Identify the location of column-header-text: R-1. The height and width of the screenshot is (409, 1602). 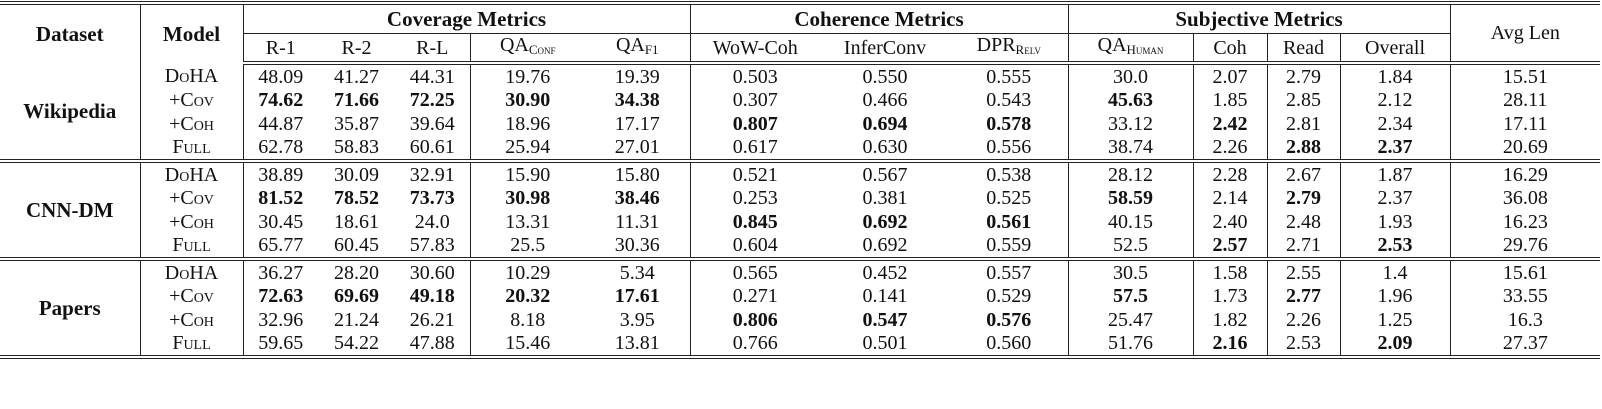
(280, 47).